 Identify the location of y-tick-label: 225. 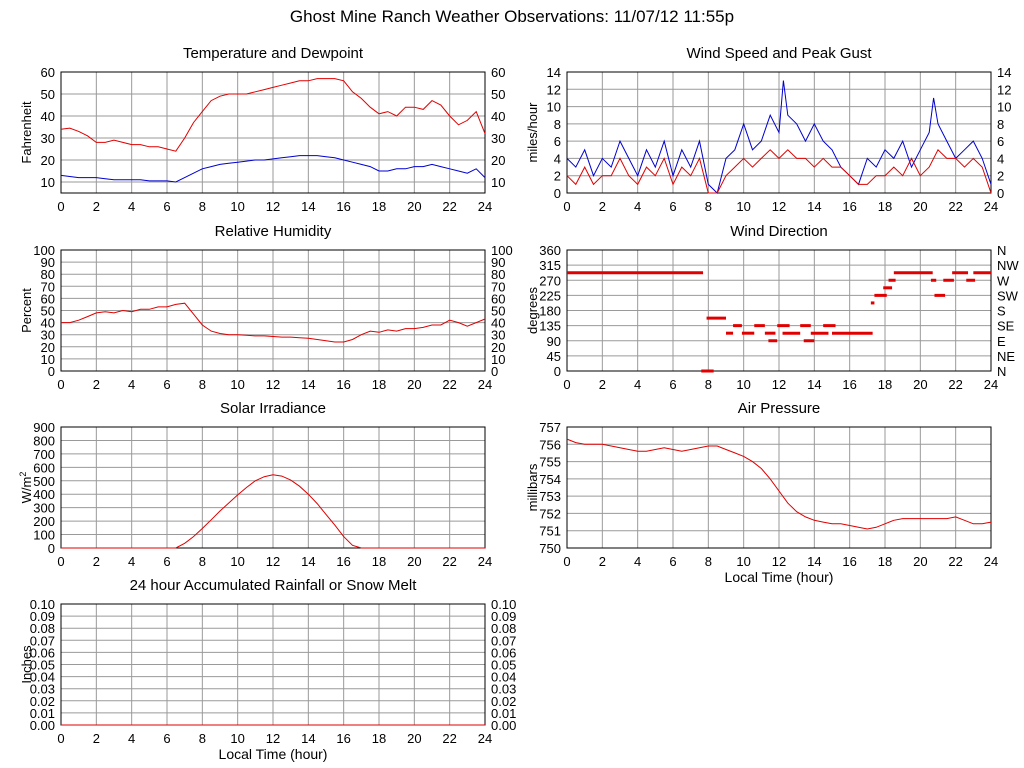
(550, 295).